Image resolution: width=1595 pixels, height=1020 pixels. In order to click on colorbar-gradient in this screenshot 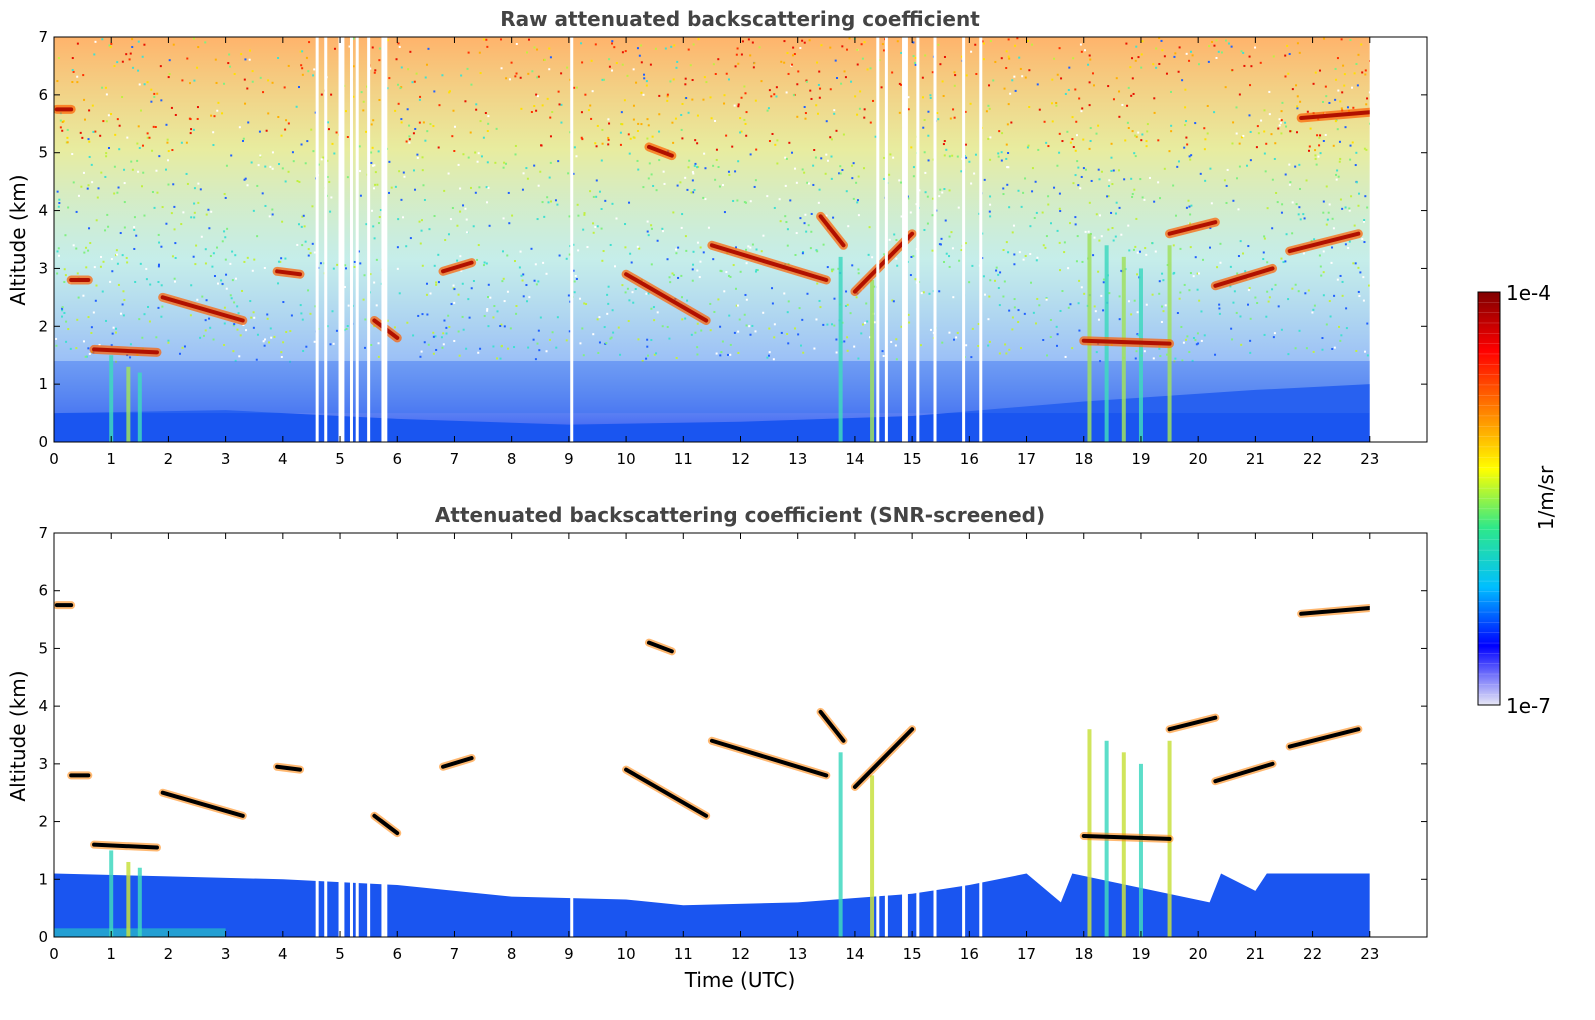, I will do `click(1489, 498)`.